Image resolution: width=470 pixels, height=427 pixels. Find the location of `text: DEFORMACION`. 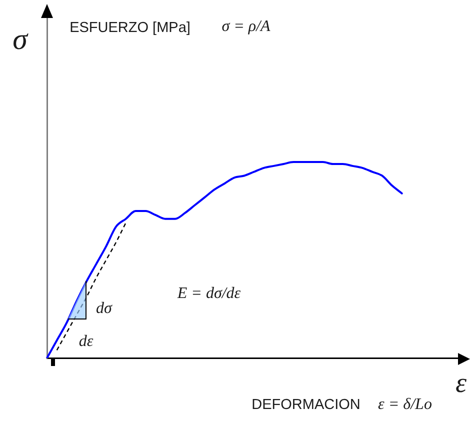

text: DEFORMACION is located at coordinates (306, 404).